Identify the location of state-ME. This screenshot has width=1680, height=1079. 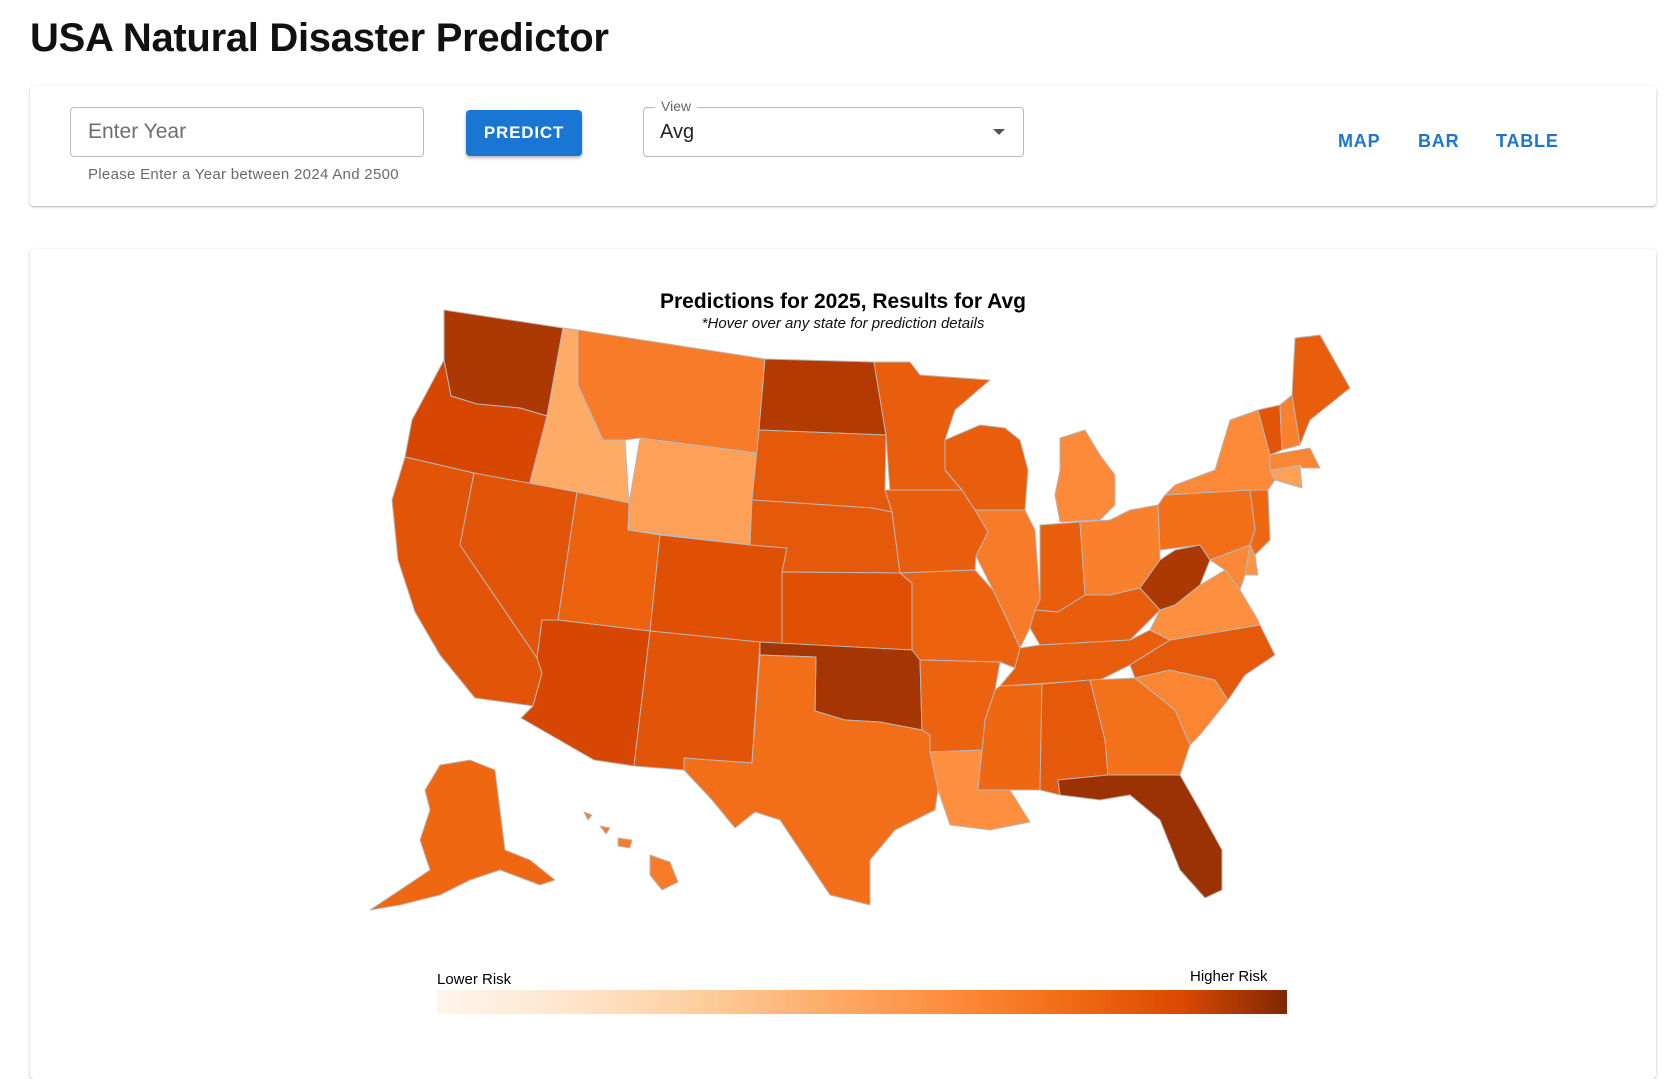
(1321, 390).